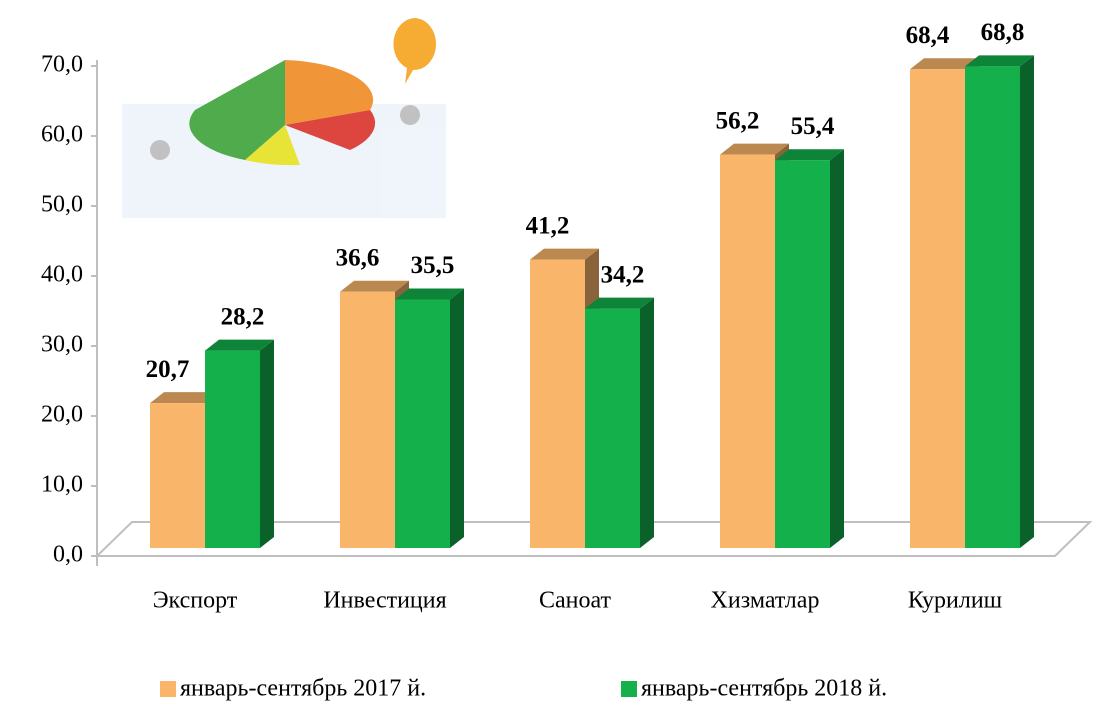  Describe the element at coordinates (62, 65) in the screenshot. I see `y-tick-label: 70,0` at that location.